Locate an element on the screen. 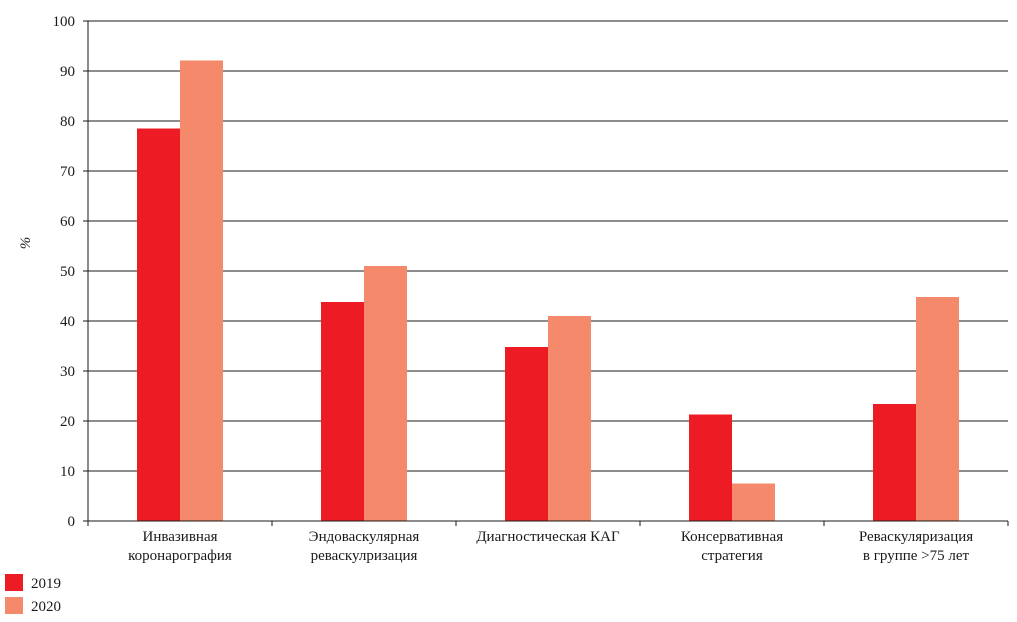  y-tick-labels: 0 10 20 30 40 50 60 70 80 90 100 is located at coordinates (64, 272).